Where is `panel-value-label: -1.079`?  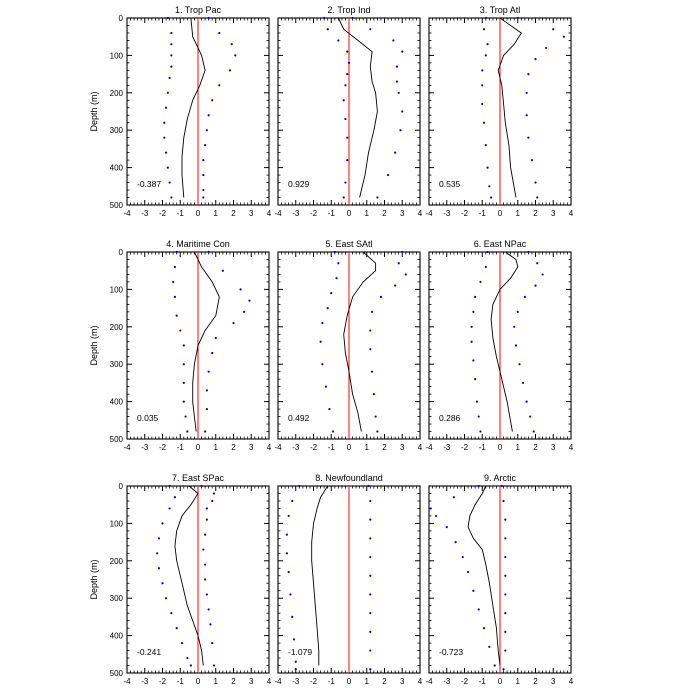 panel-value-label: -1.079 is located at coordinates (300, 652).